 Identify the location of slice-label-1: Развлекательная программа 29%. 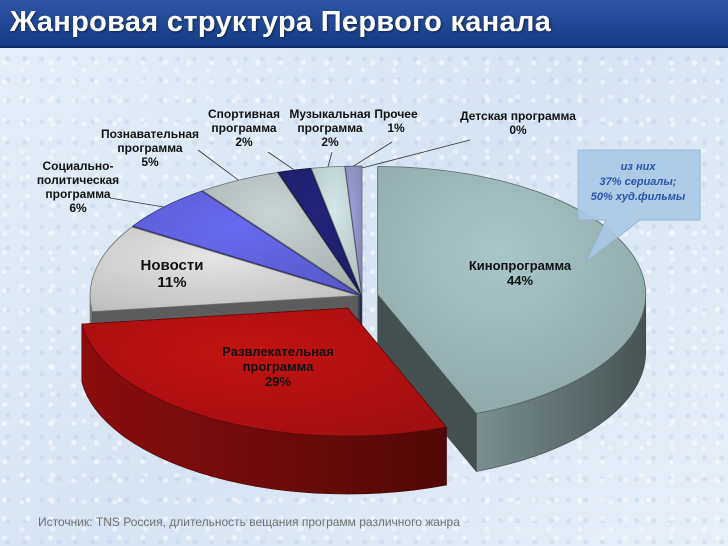
(278, 366).